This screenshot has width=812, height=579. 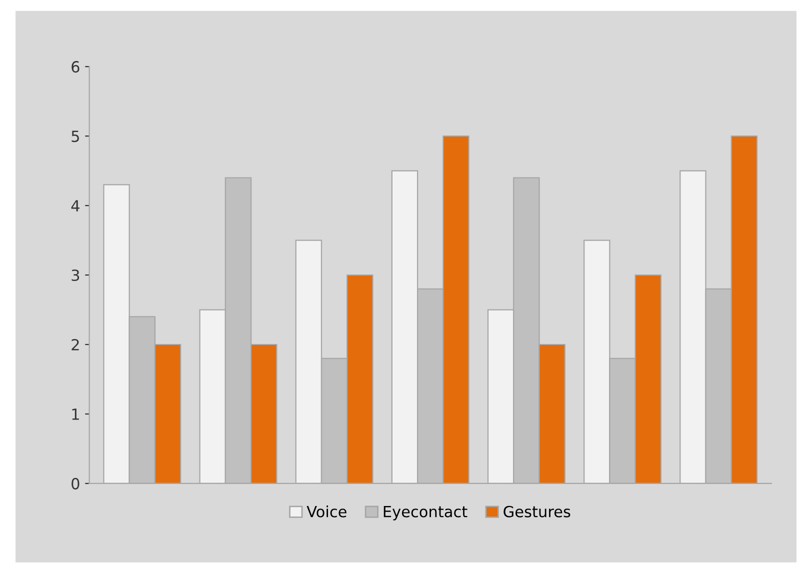 What do you see at coordinates (426, 513) in the screenshot?
I see `legend-label: Eyecontact` at bounding box center [426, 513].